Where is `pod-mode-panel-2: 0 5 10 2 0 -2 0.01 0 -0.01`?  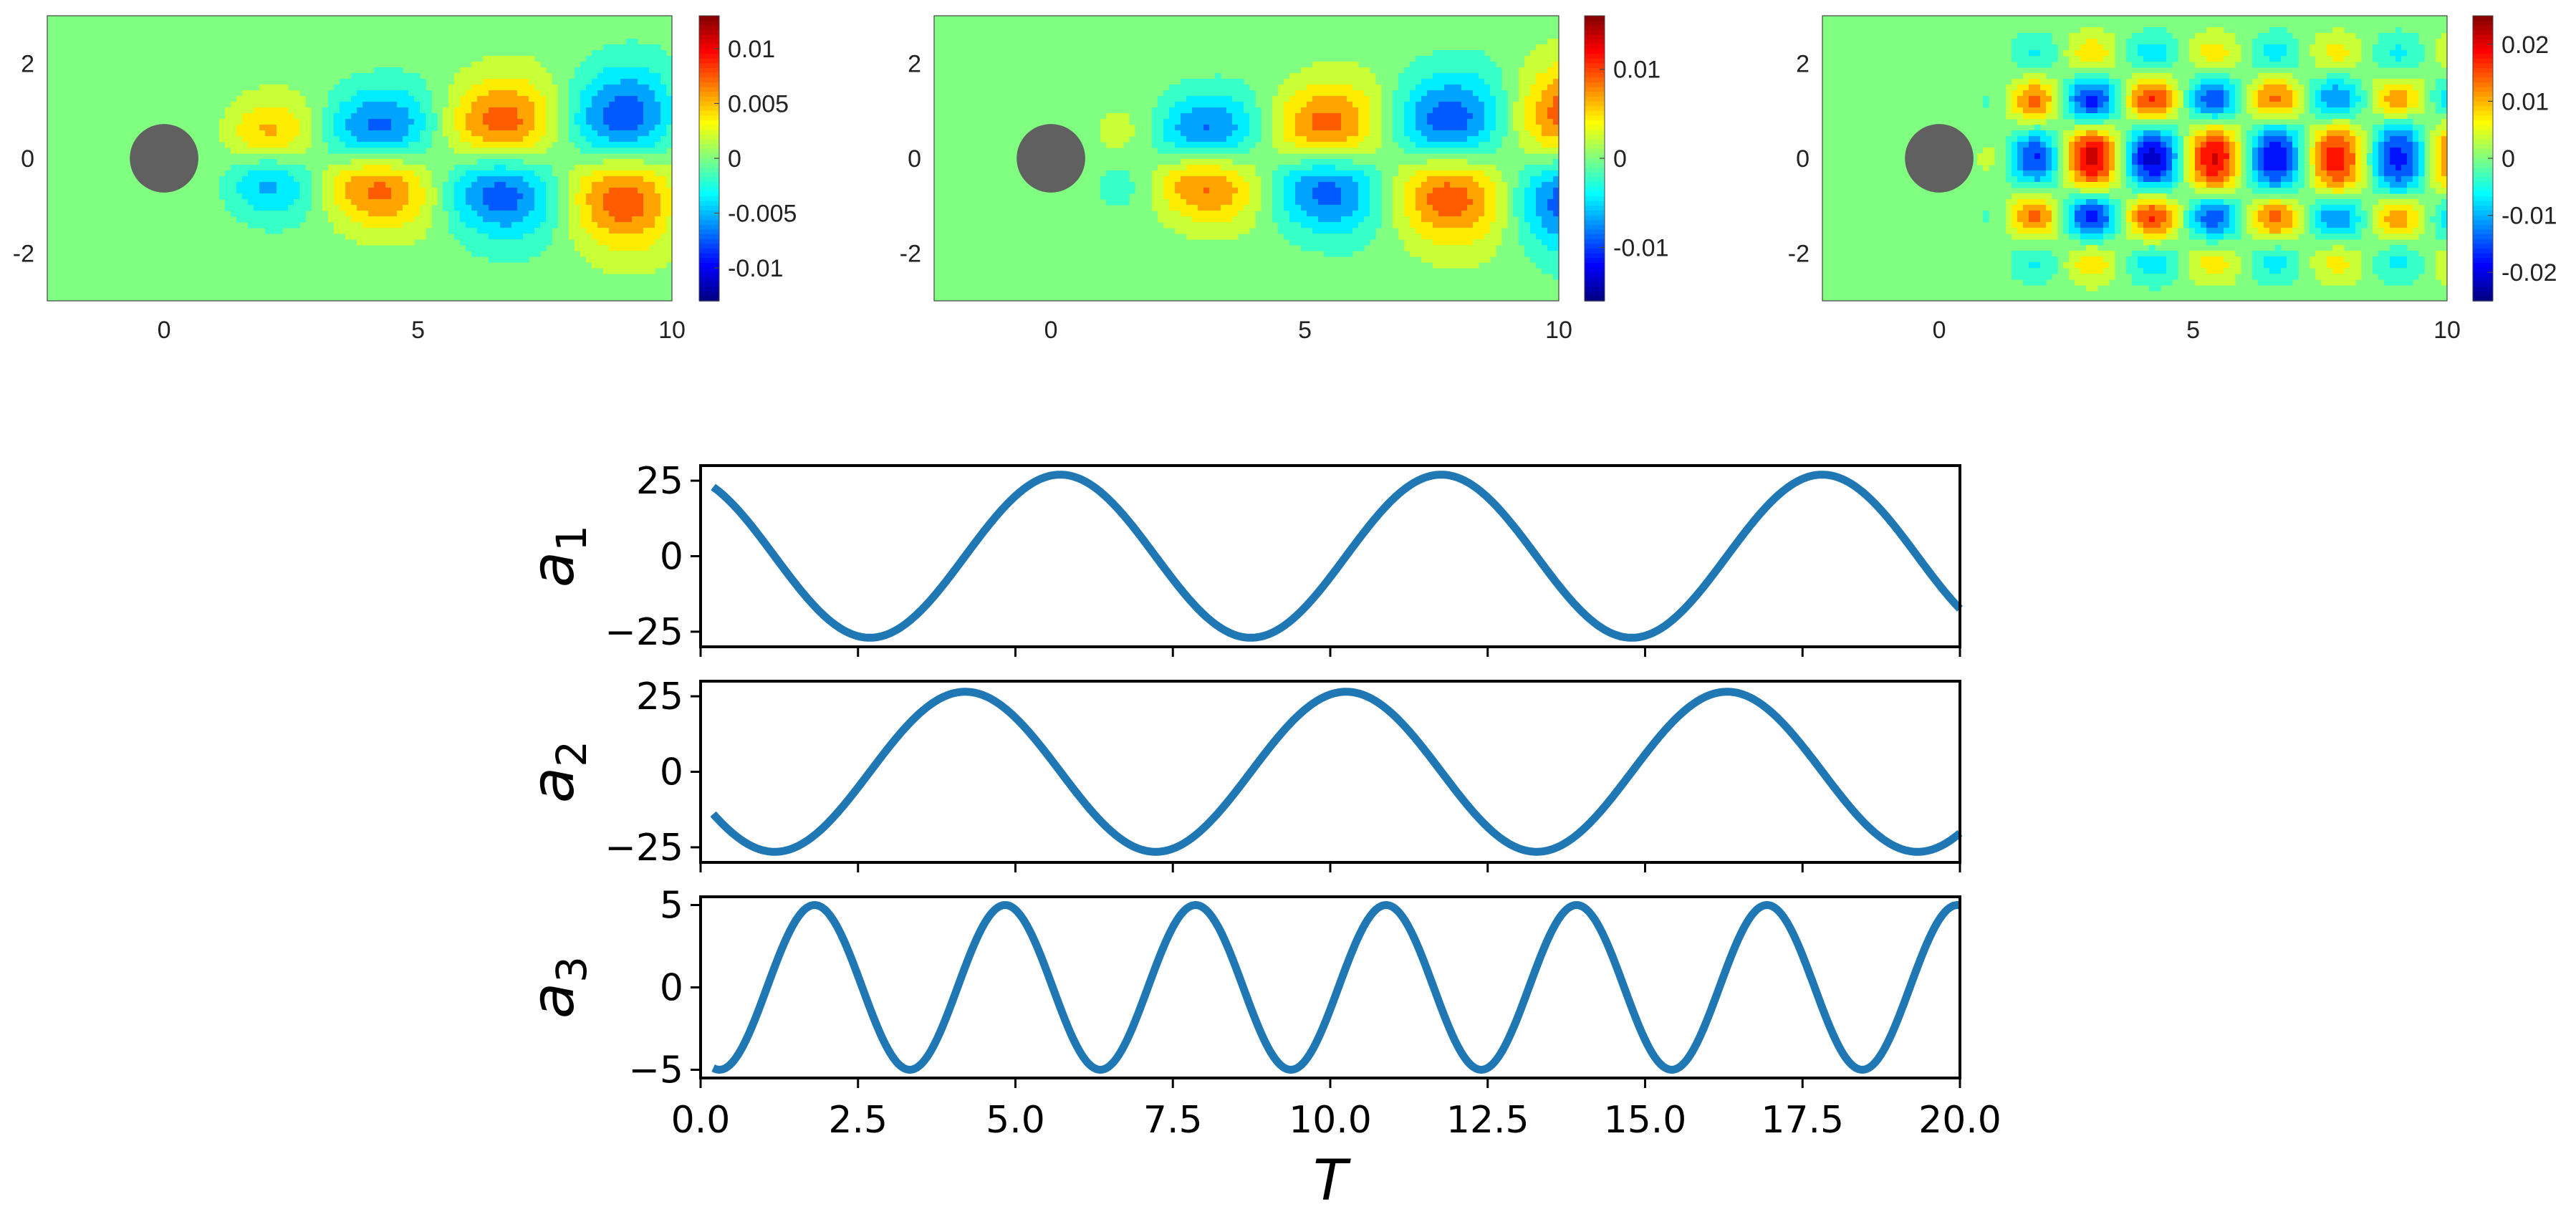
pod-mode-panel-2: 0 5 10 2 0 -2 0.01 0 -0.01 is located at coordinates (1284, 179).